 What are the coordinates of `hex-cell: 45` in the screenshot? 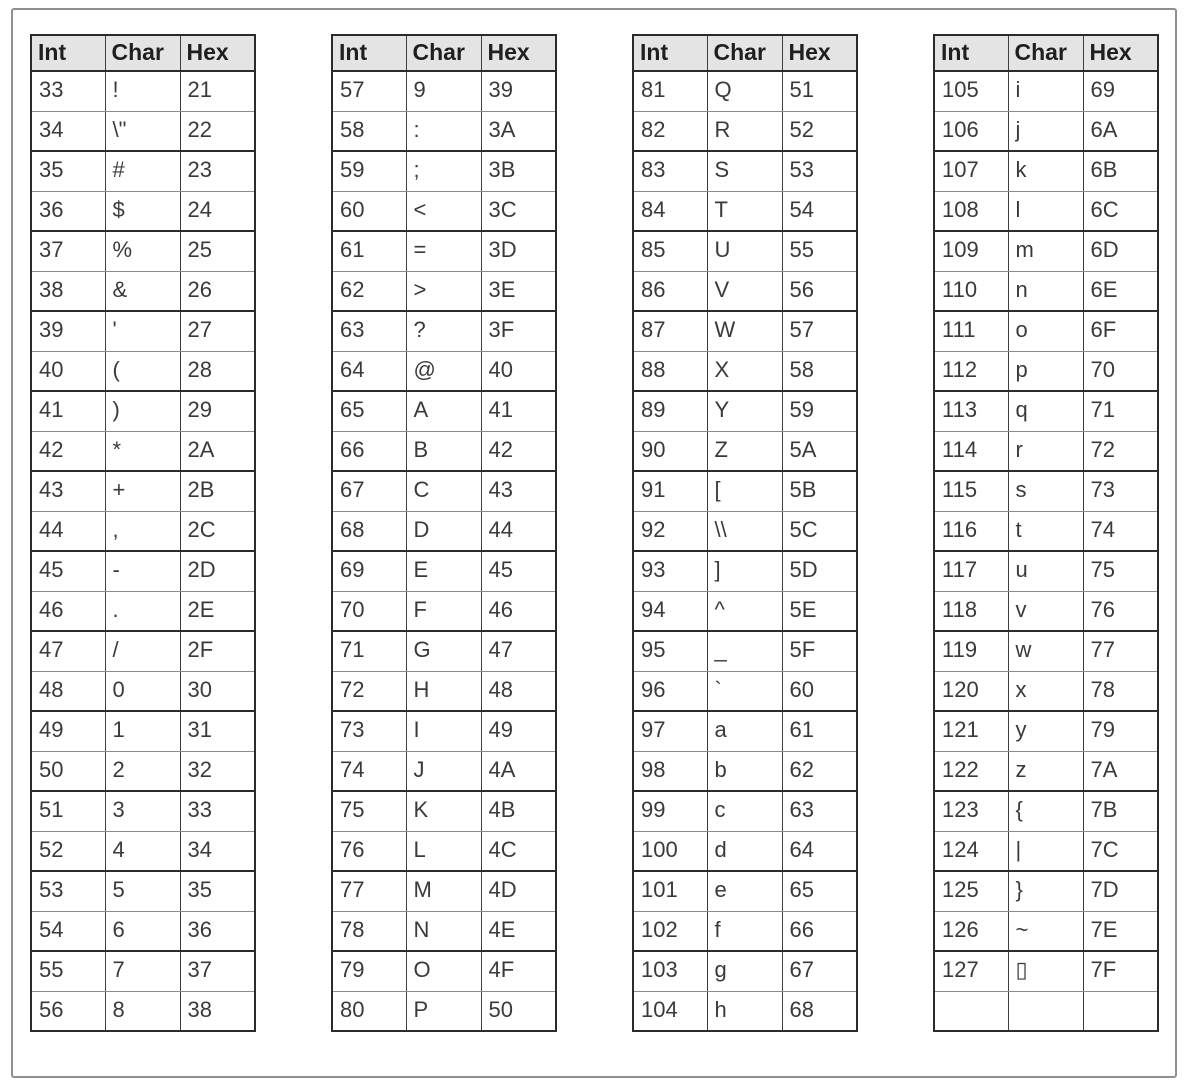 It's located at (518, 571).